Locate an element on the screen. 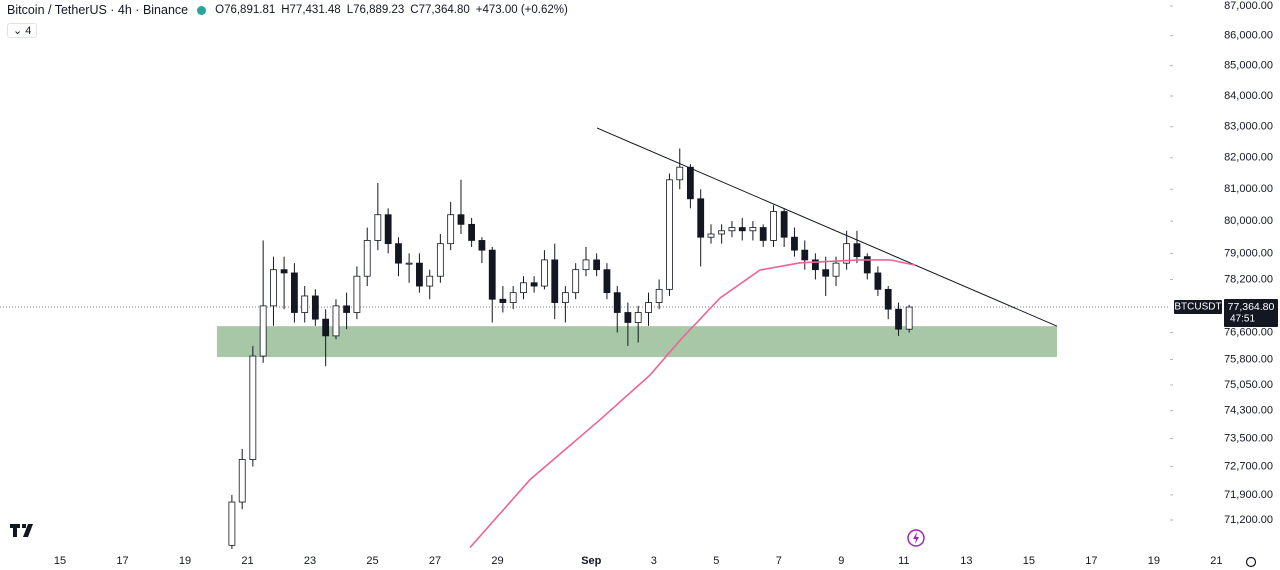 The width and height of the screenshot is (1280, 570). y-tick-label: 82,000.00 is located at coordinates (1248, 158).